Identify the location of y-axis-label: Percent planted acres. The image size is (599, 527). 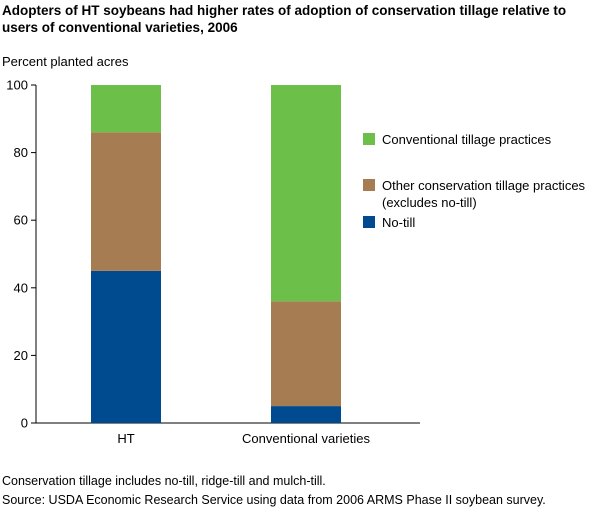
(65, 61).